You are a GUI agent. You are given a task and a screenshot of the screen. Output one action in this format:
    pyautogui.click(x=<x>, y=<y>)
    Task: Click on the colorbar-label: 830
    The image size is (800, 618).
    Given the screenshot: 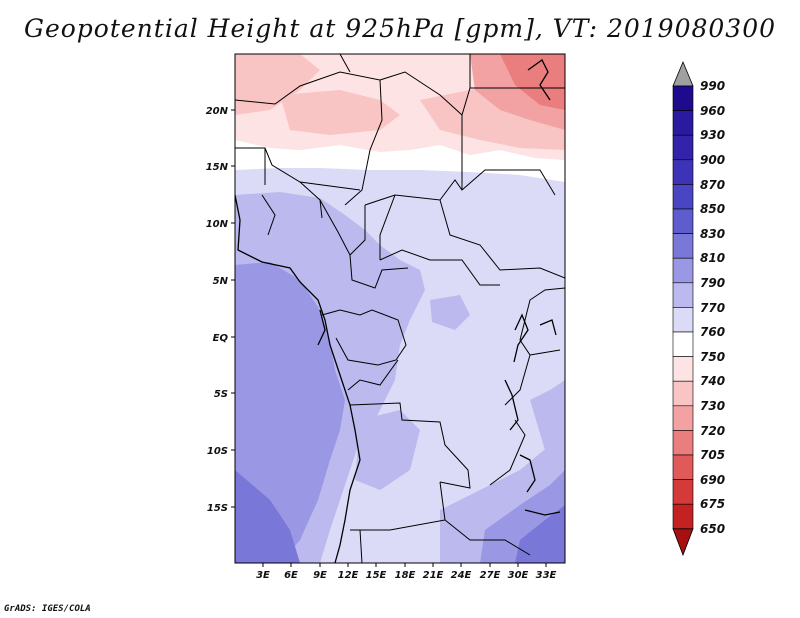 What is the action you would take?
    pyautogui.click(x=712, y=234)
    